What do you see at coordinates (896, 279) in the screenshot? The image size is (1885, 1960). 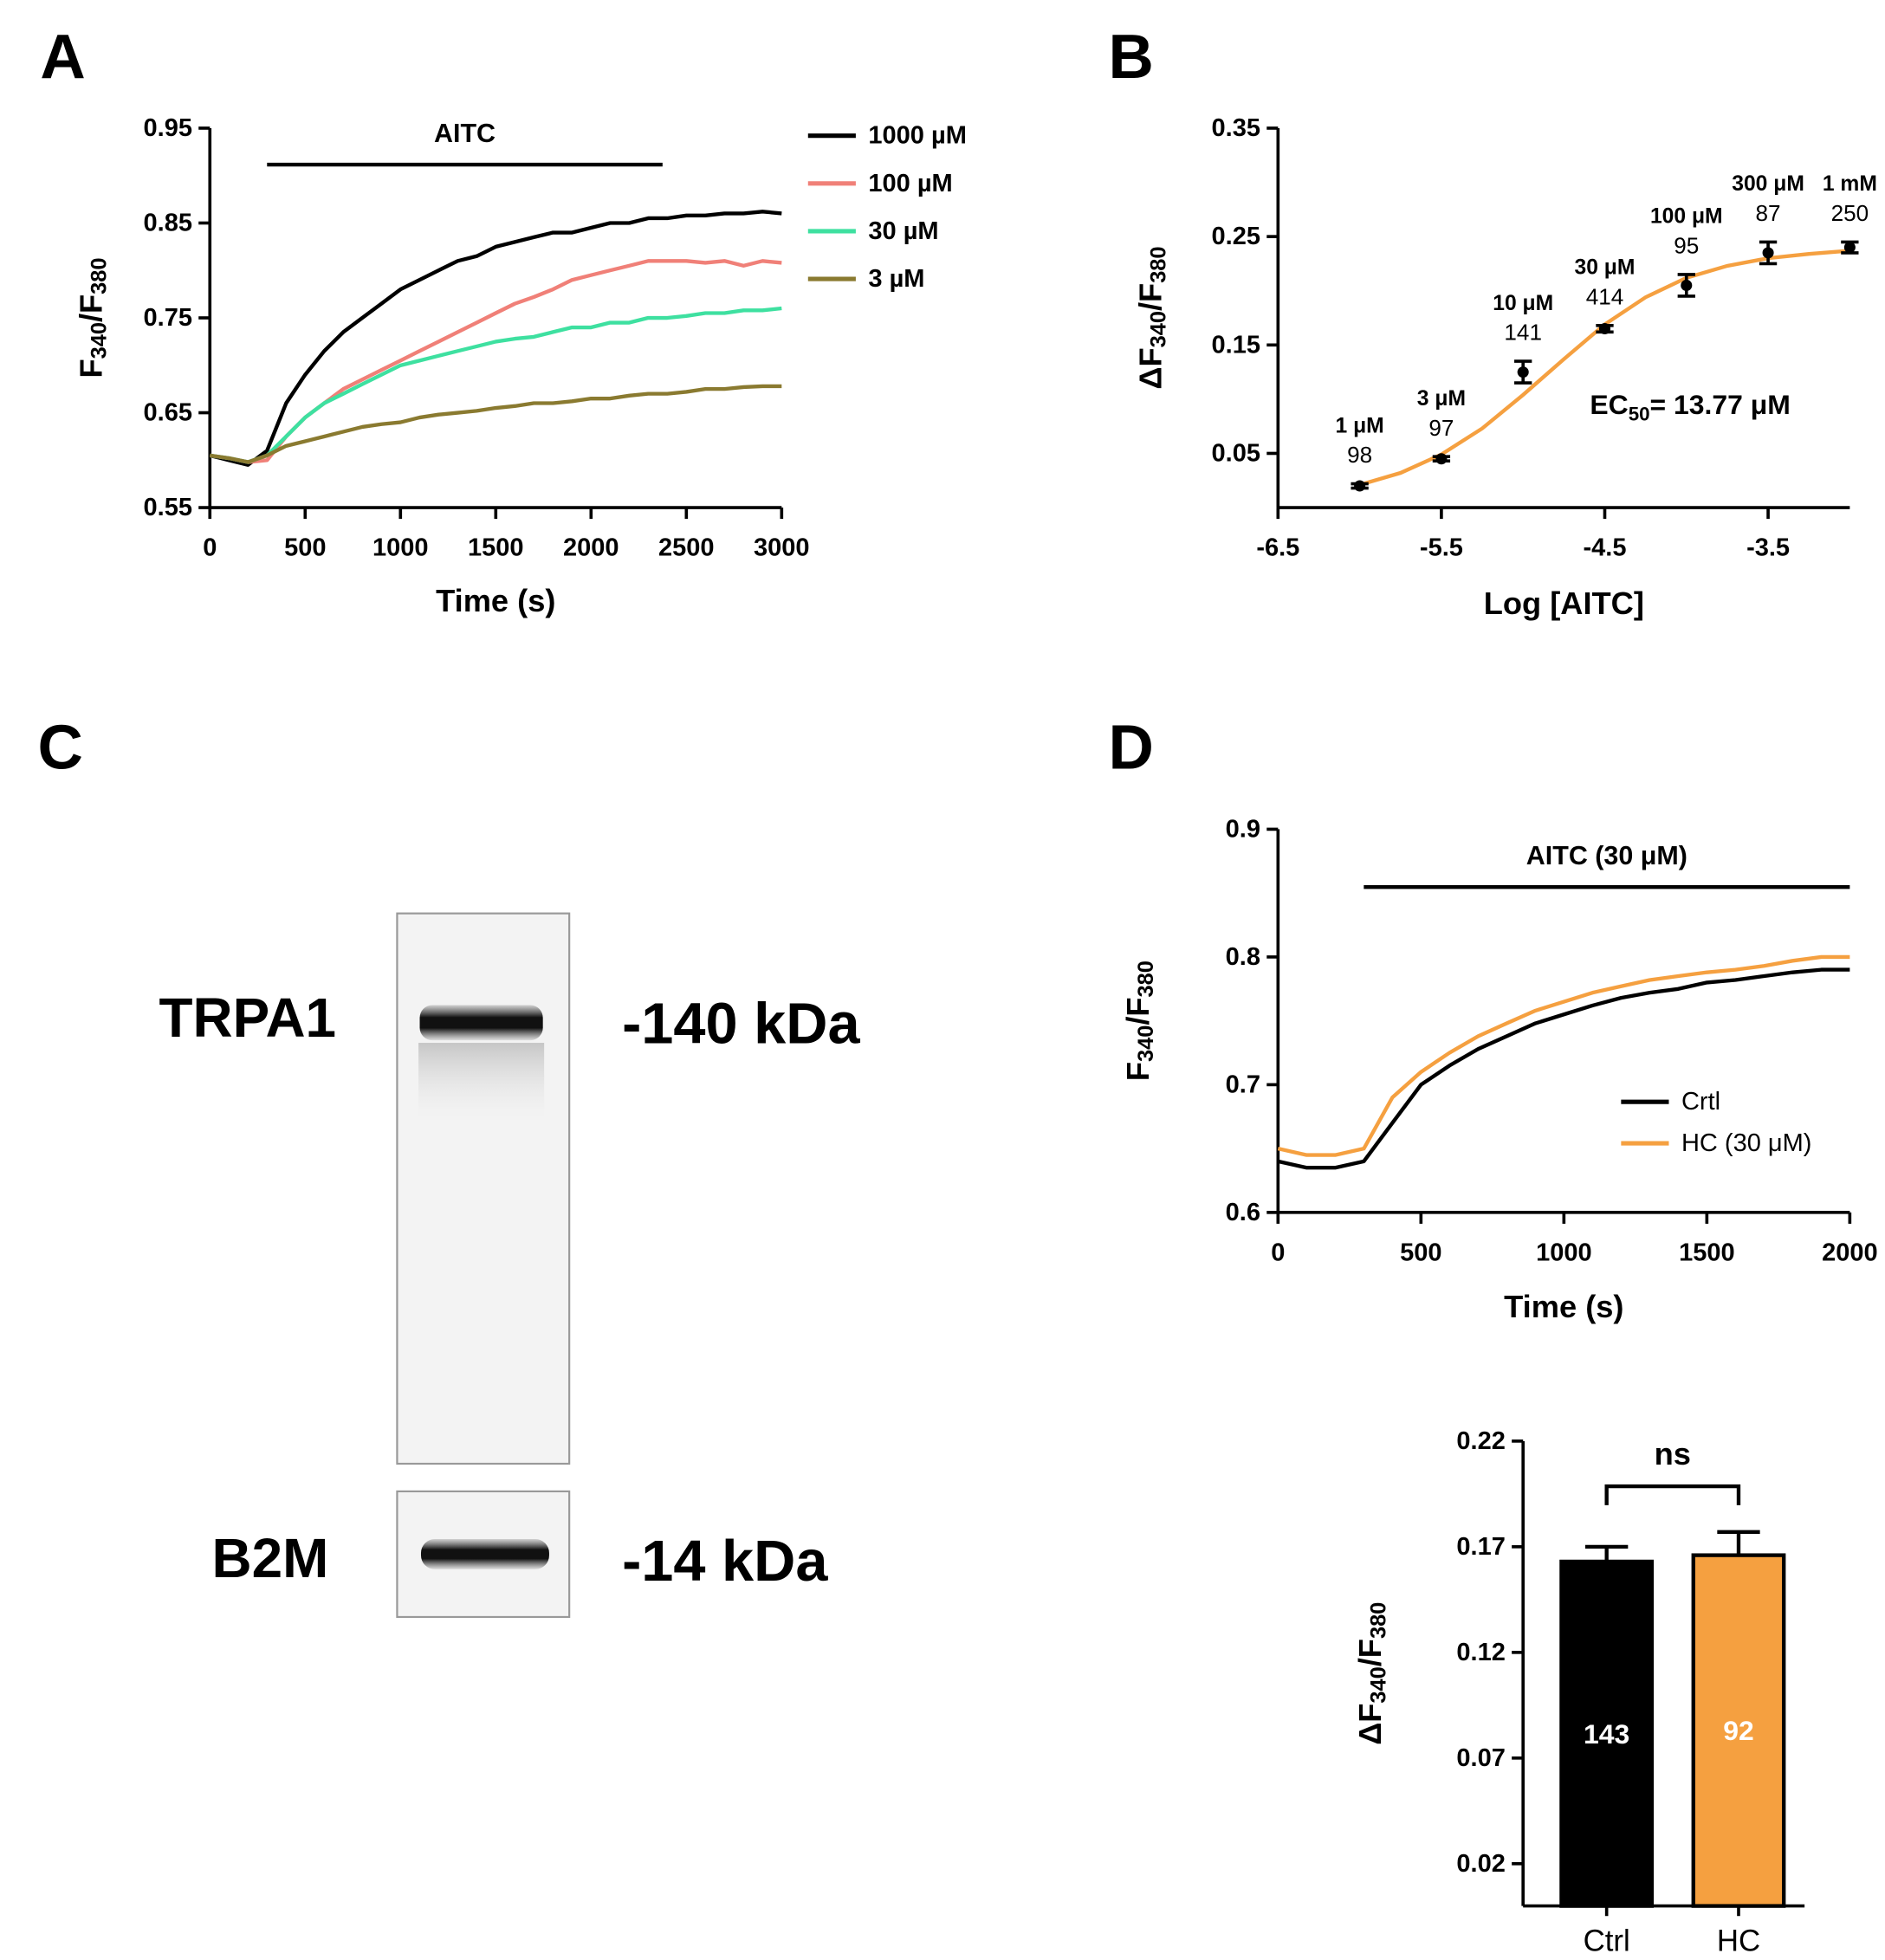 I see `legend-label: 3 µM` at bounding box center [896, 279].